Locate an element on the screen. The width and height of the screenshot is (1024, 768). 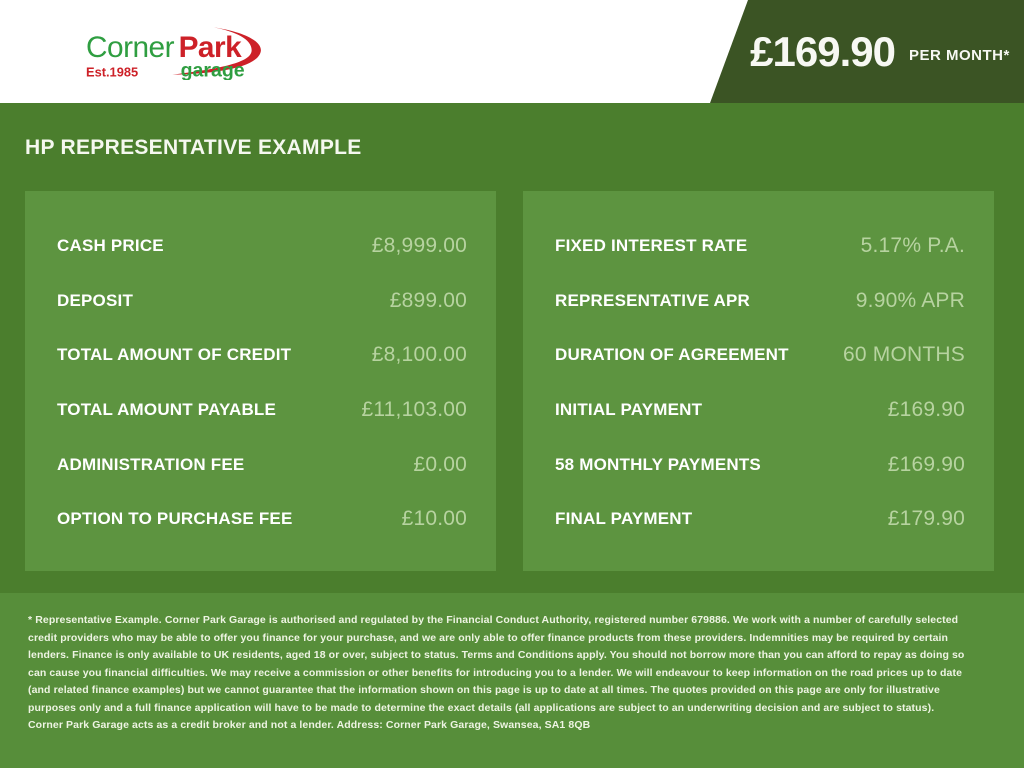
finance-row-value: £11,103.00 is located at coordinates (414, 410).